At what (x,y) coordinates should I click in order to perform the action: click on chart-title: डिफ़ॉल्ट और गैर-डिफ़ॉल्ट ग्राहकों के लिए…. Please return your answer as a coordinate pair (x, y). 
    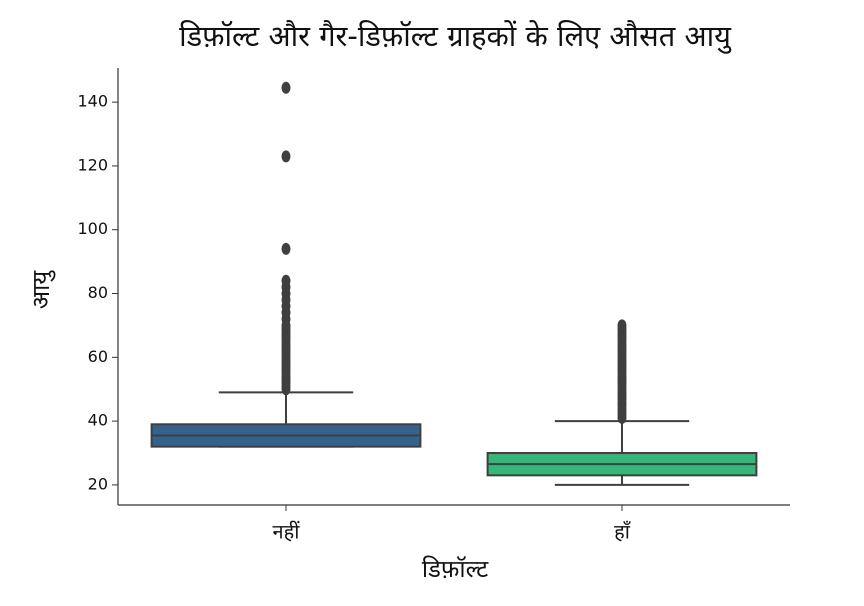
    Looking at the image, I should click on (455, 36).